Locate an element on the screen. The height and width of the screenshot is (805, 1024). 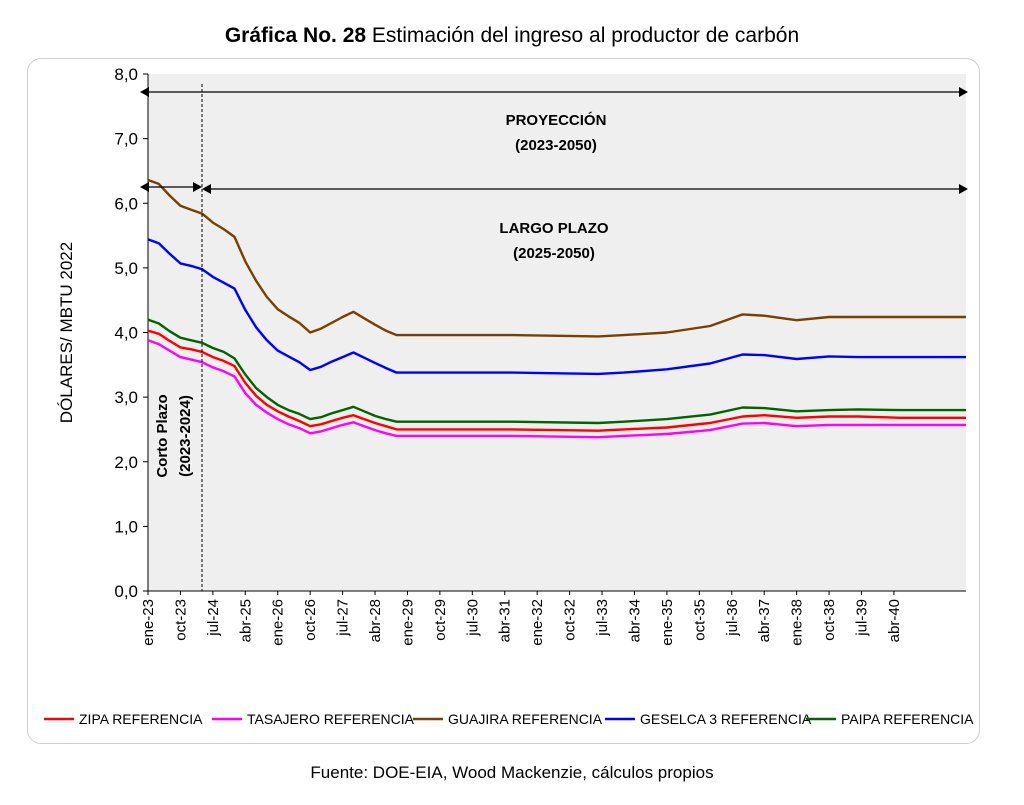
corto-plazo-arrow-head-right is located at coordinates (197, 187).